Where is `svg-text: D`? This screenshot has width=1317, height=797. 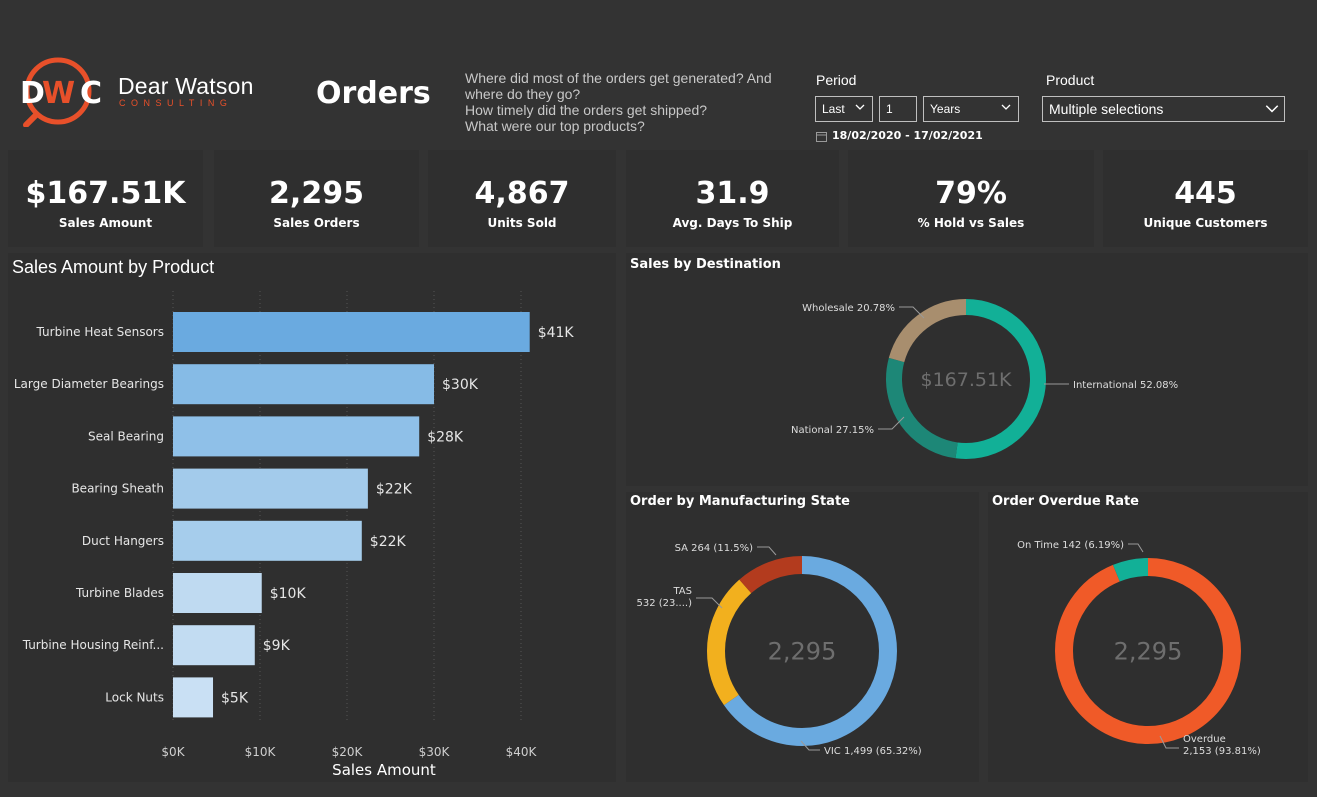 svg-text: D is located at coordinates (32, 93).